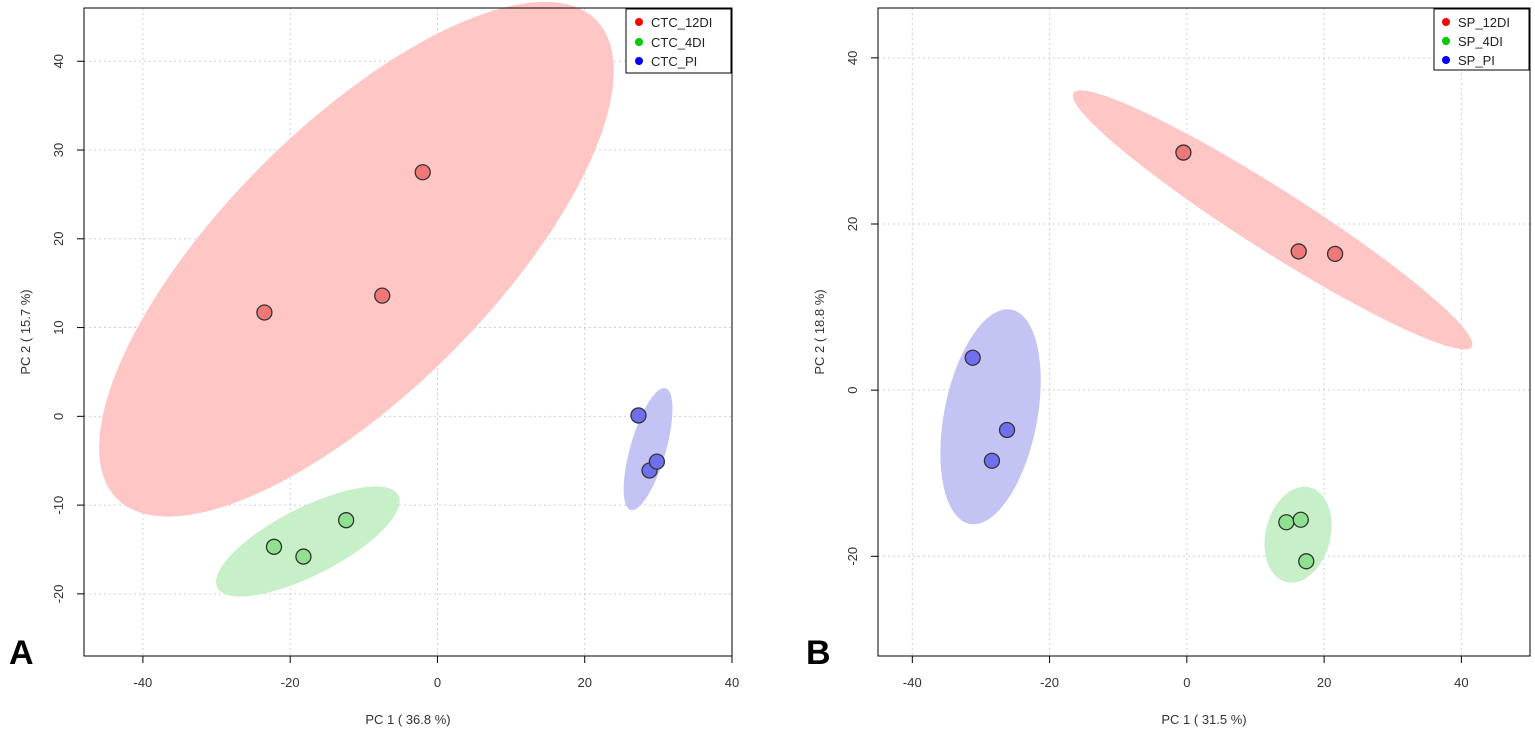 The width and height of the screenshot is (1535, 742). I want to click on panel-b-legend-label: SP_4DI, so click(1480, 41).